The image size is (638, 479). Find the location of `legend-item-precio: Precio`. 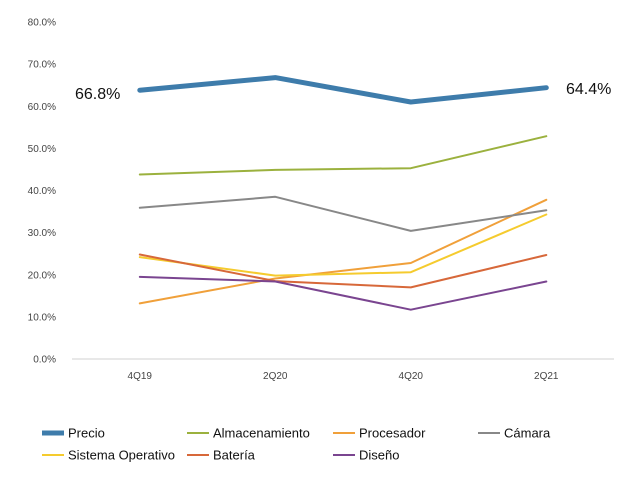

legend-item-precio: Precio is located at coordinates (73, 433).